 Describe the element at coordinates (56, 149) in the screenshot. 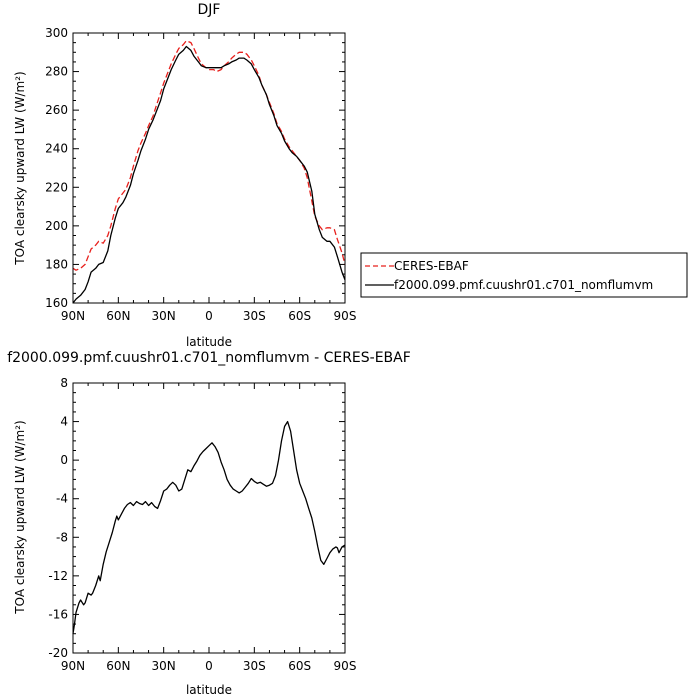

I see `top-ytick-label: 240` at that location.